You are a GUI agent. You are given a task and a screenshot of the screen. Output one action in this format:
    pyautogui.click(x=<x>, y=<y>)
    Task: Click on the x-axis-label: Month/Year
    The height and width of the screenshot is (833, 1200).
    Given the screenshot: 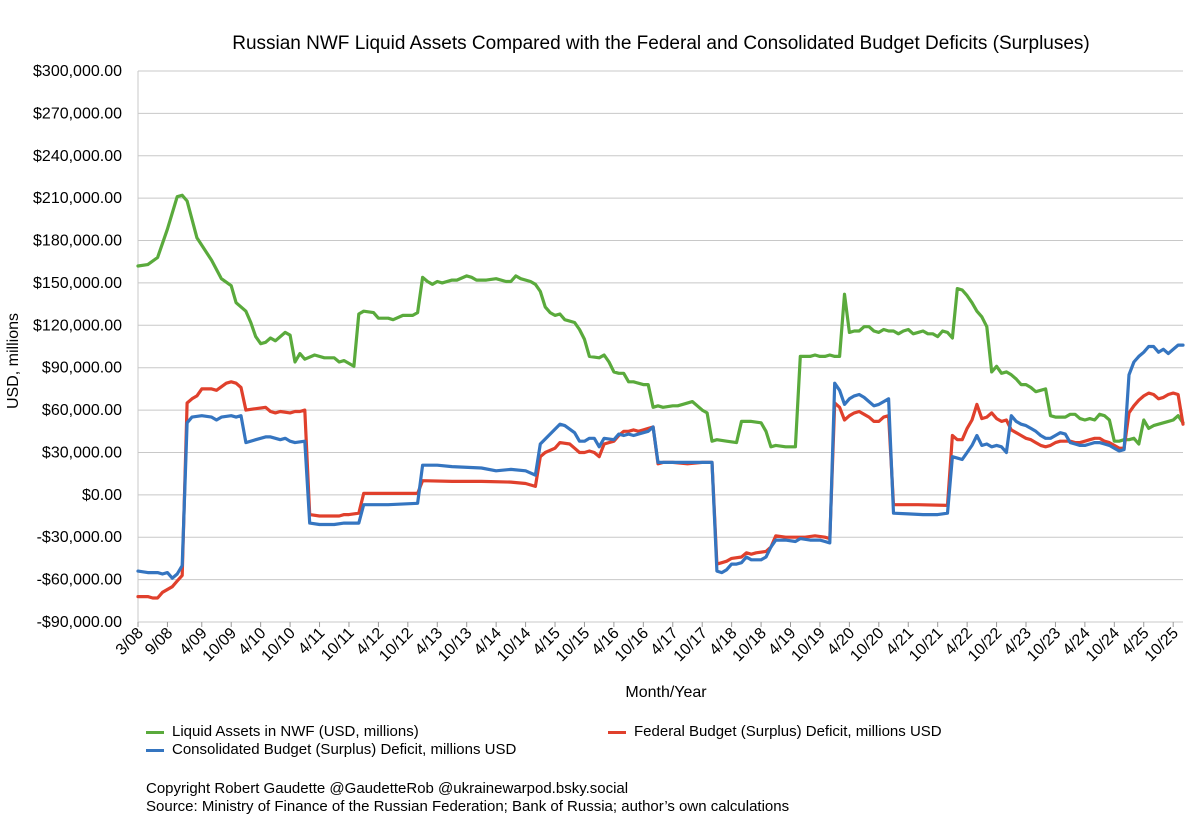 What is the action you would take?
    pyautogui.click(x=666, y=692)
    